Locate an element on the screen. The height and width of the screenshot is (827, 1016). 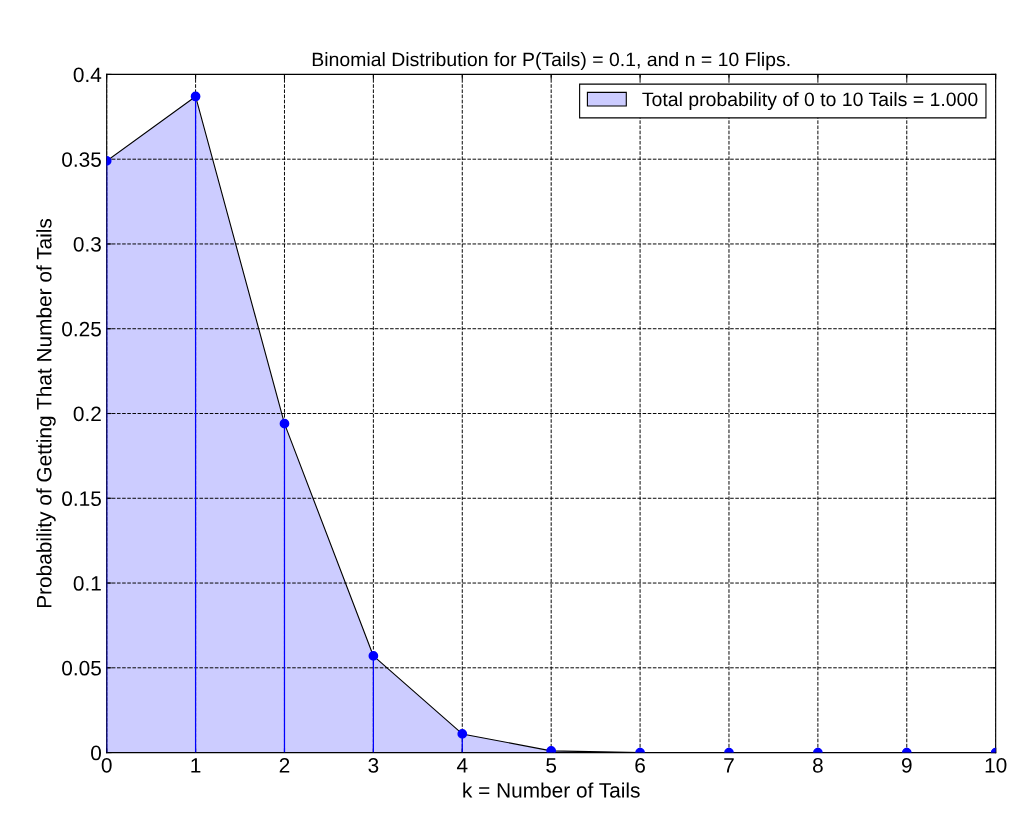
x-tick-label: 10 is located at coordinates (996, 765).